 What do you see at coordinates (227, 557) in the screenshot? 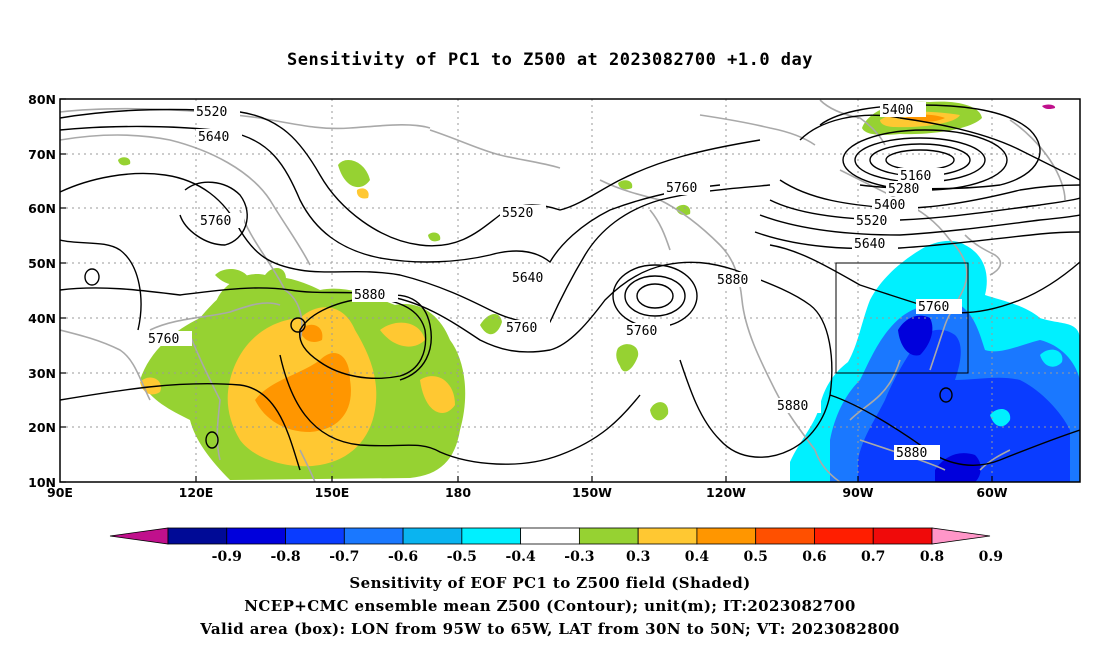
I see `colorbar-label: -0.9` at bounding box center [227, 557].